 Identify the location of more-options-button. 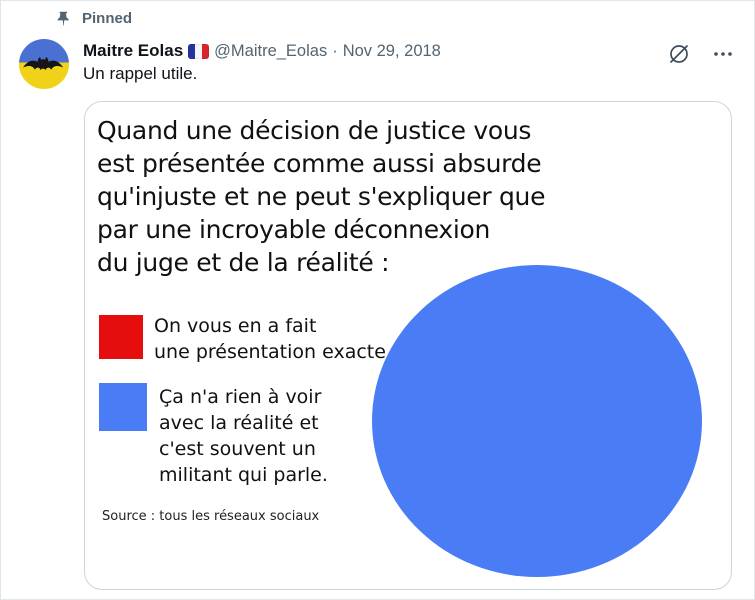
(723, 54).